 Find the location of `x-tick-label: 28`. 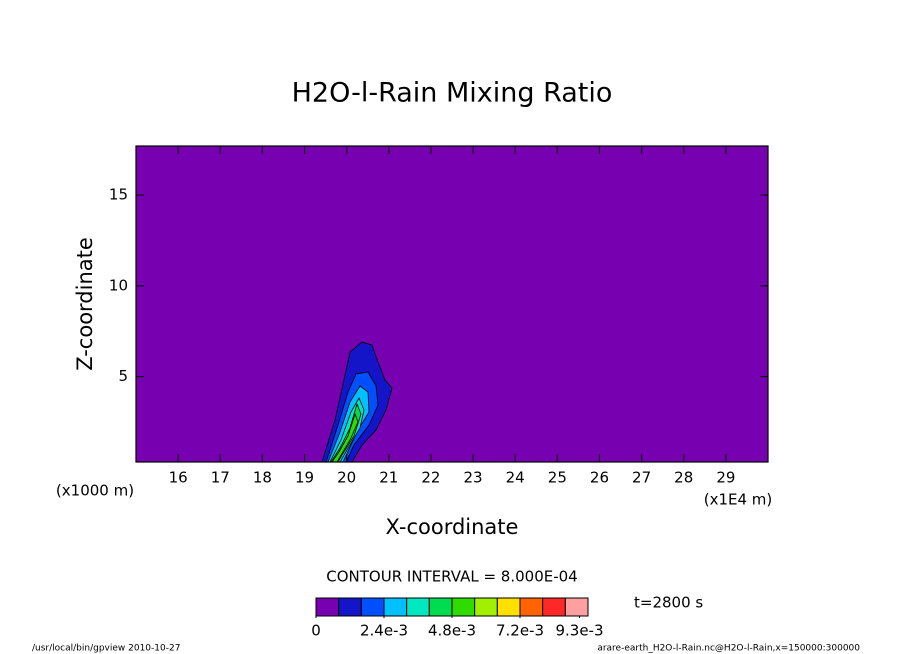

x-tick-label: 28 is located at coordinates (683, 478).